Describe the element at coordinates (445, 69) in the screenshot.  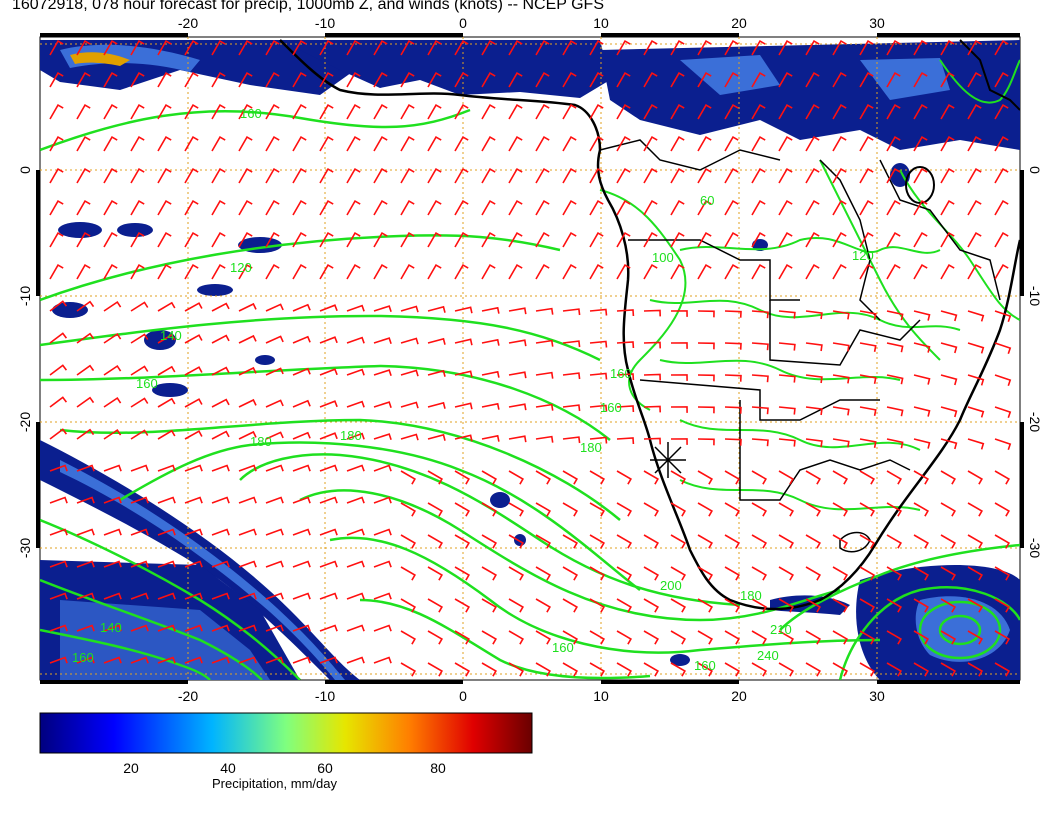
I see `precip-patch` at that location.